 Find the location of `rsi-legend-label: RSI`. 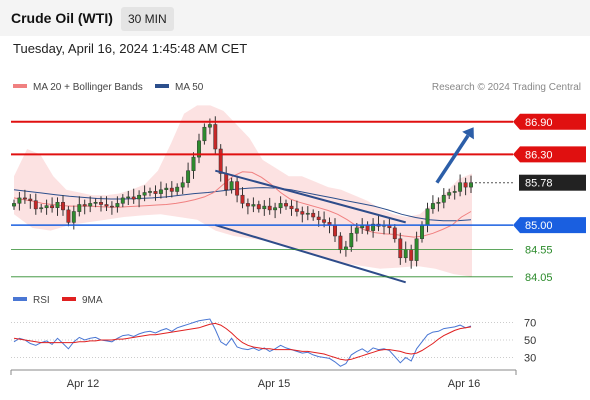

rsi-legend-label: RSI is located at coordinates (41, 300).